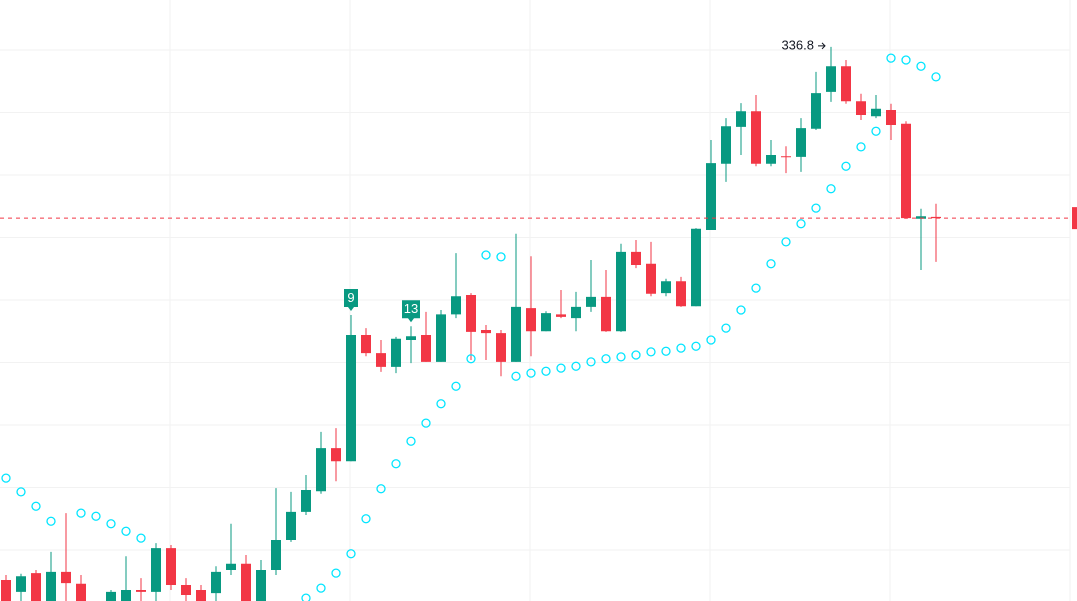 This screenshot has width=1077, height=601. I want to click on signal-marker, so click(411, 311).